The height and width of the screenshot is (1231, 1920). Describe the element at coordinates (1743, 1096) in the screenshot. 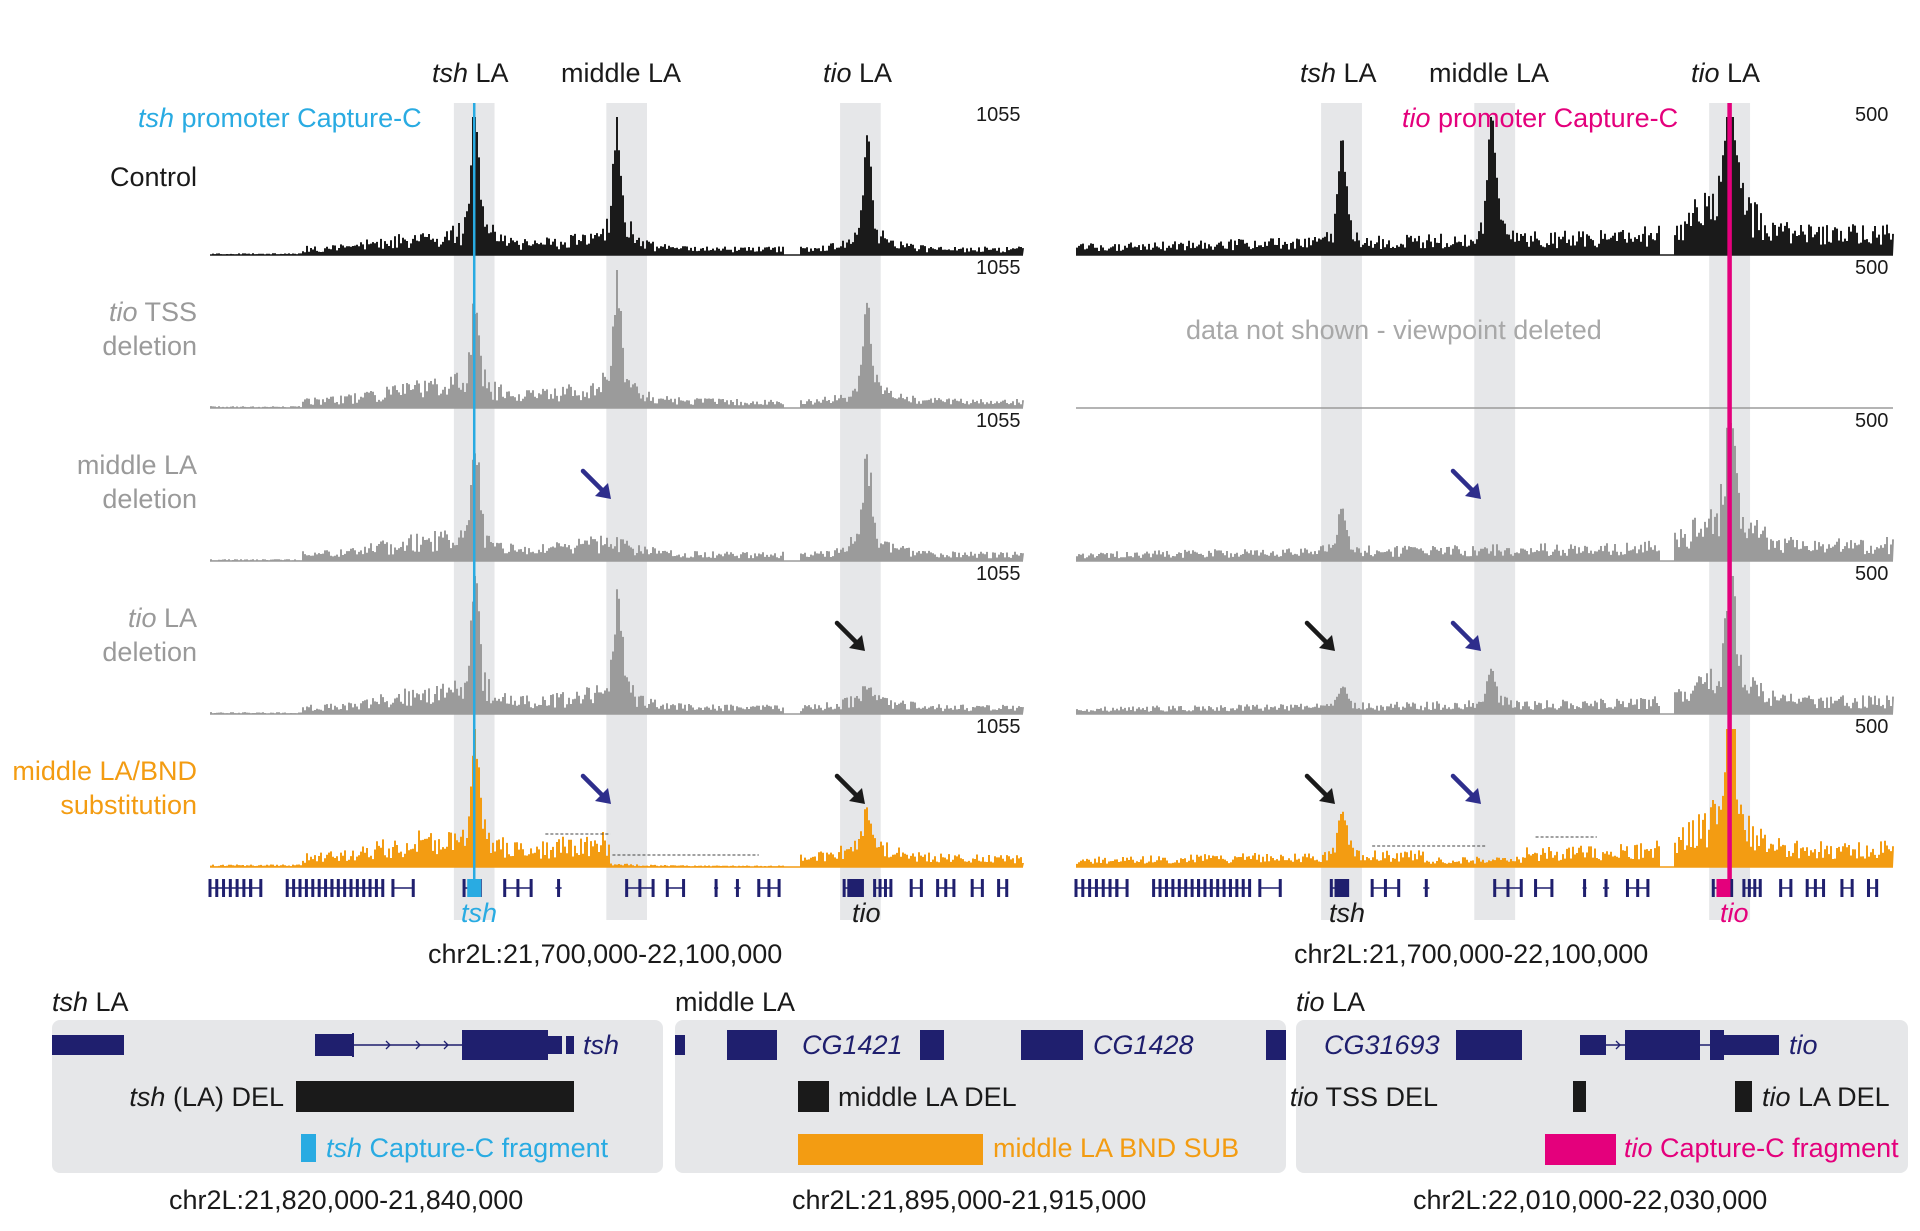

I see `zoom3-la-deletion-bar` at that location.